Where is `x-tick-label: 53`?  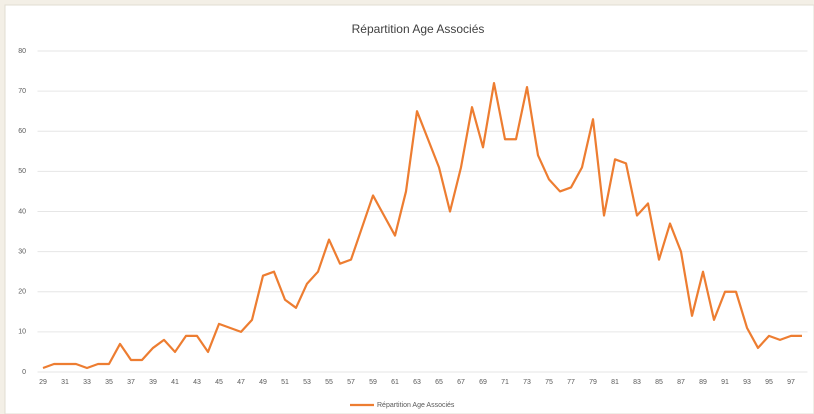 x-tick-label: 53 is located at coordinates (307, 382).